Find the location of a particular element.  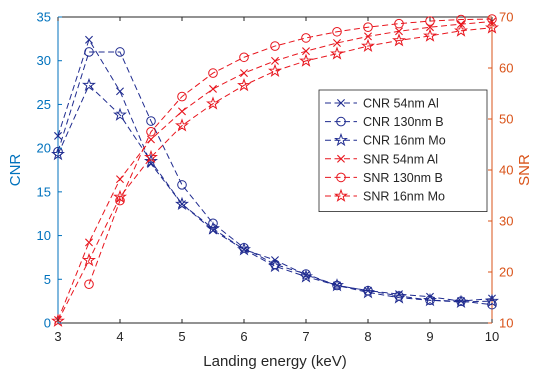

x-tick-label: 10 is located at coordinates (492, 336).